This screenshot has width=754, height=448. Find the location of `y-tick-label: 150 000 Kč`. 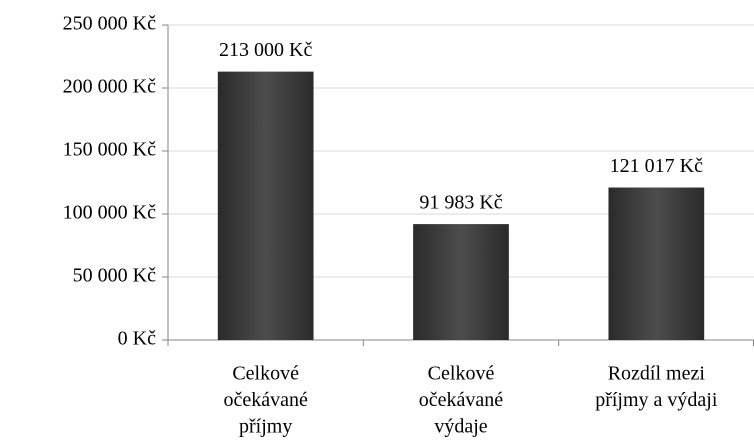

y-tick-label: 150 000 Kč is located at coordinates (109, 150).